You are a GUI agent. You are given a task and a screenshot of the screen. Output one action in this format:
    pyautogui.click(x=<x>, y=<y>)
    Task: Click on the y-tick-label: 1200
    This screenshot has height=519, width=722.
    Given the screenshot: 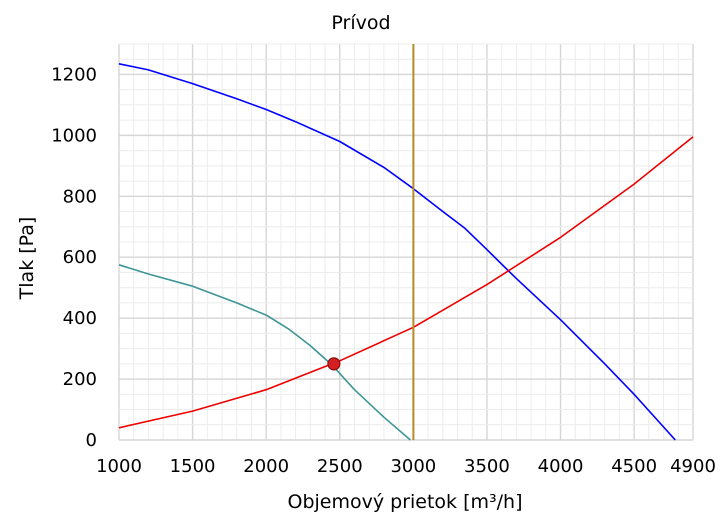 What is the action you would take?
    pyautogui.click(x=74, y=74)
    